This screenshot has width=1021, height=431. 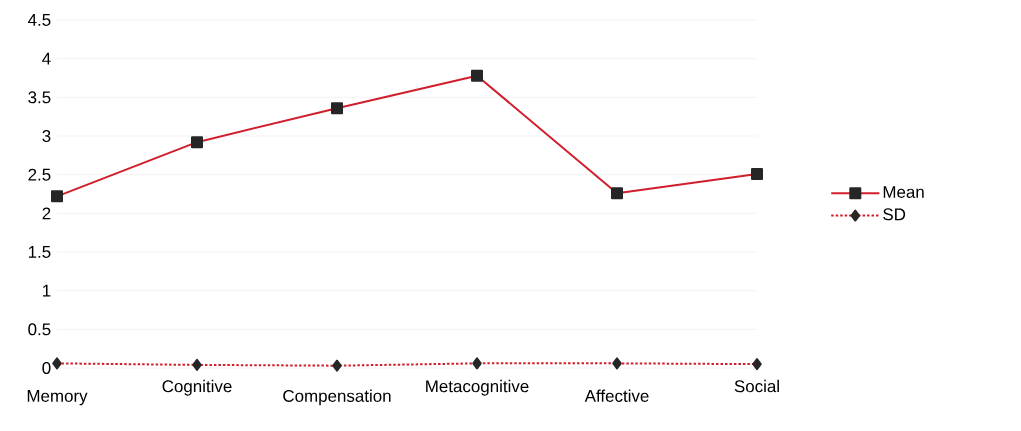 I want to click on y-tick-label: 4.5, so click(x=39, y=20).